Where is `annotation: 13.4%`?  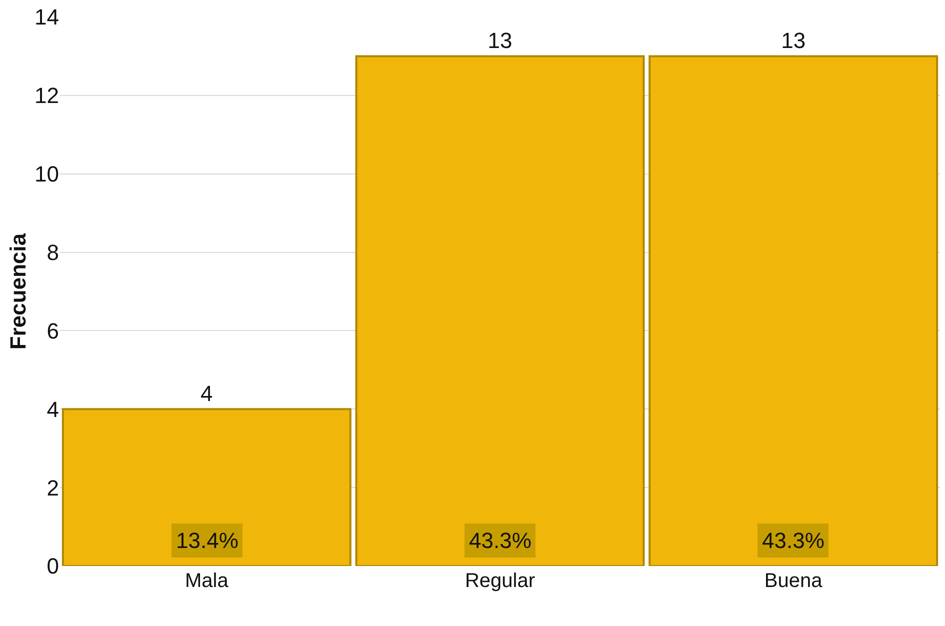
annotation: 13.4% is located at coordinates (207, 540).